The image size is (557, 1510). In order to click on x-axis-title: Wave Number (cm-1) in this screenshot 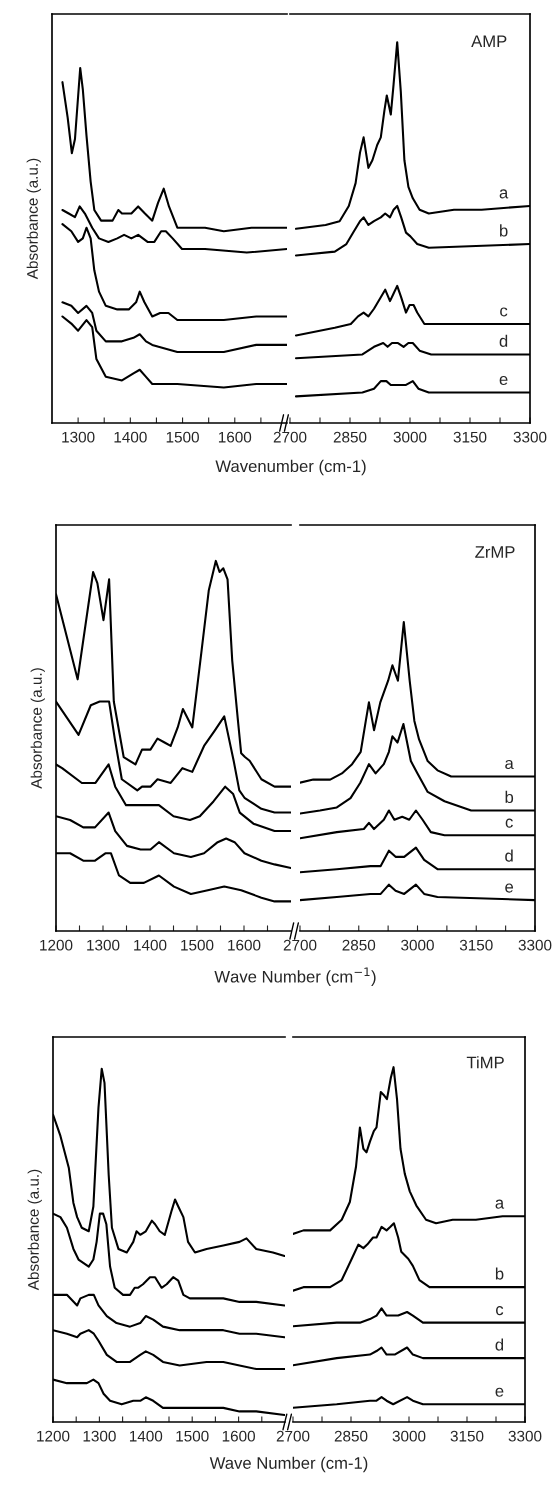, I will do `click(288, 1464)`.